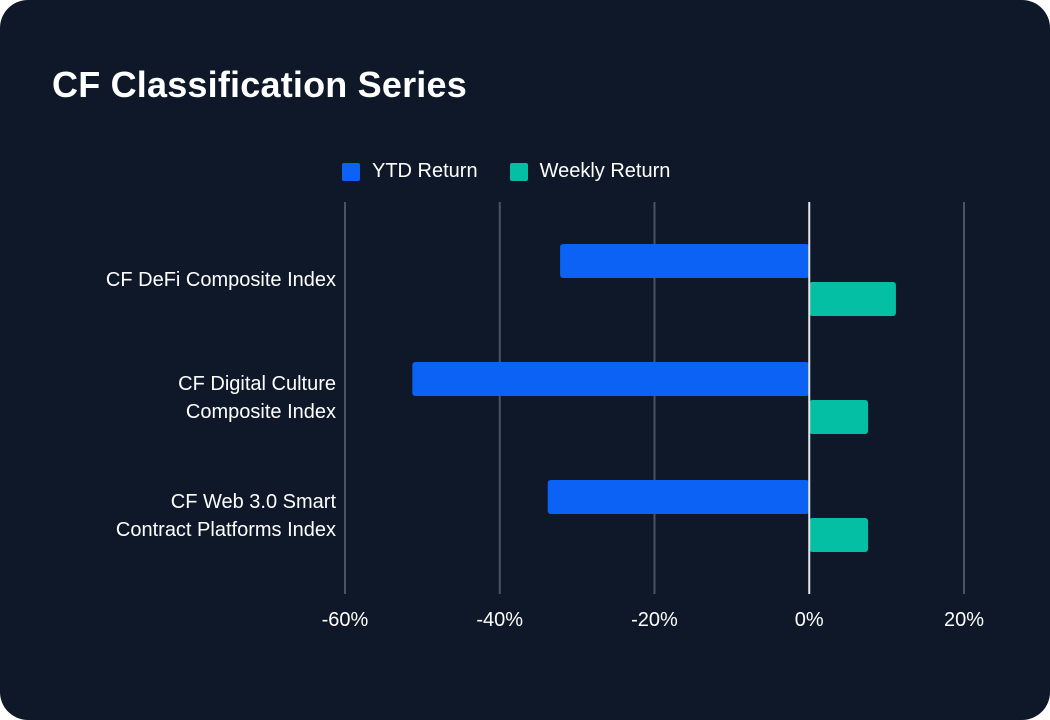 Image resolution: width=1050 pixels, height=720 pixels. I want to click on legend-item-ytd: YTD Return, so click(410, 171).